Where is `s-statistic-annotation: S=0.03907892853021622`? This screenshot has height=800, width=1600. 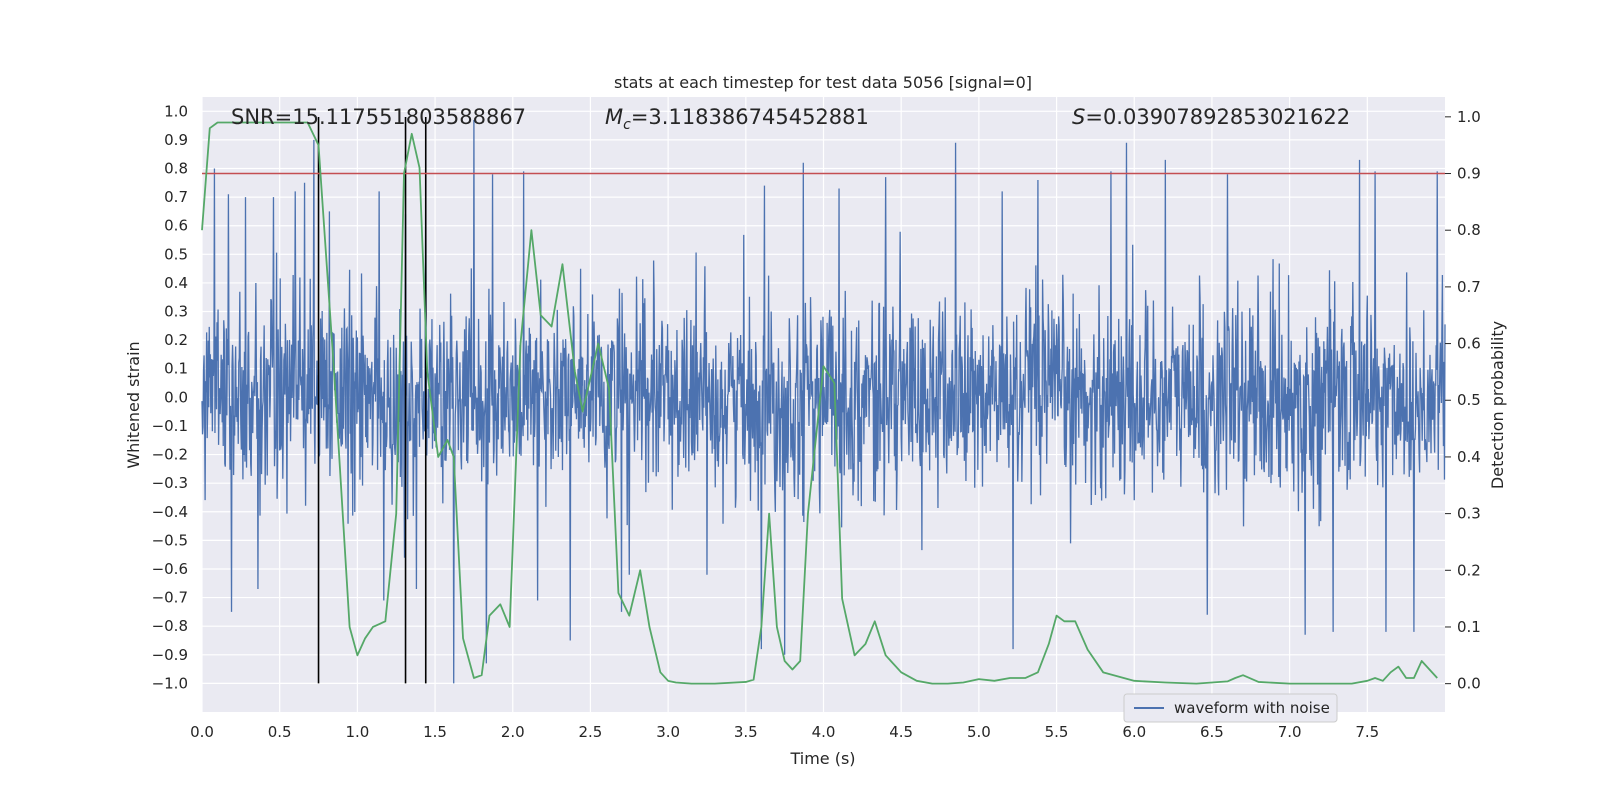 s-statistic-annotation: S=0.03907892853021622 is located at coordinates (1211, 117).